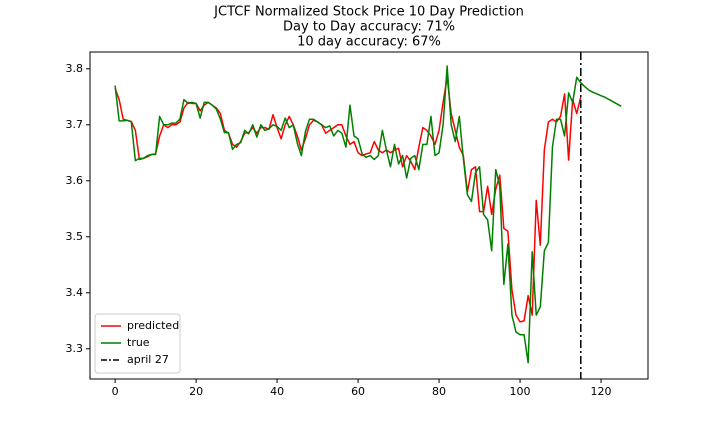  Describe the element at coordinates (358, 391) in the screenshot. I see `x-tick-label: 60` at that location.